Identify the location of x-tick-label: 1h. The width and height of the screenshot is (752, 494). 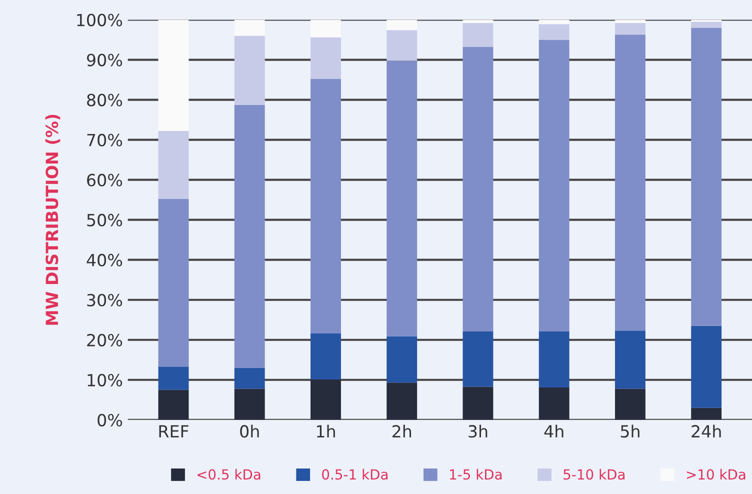
(325, 431).